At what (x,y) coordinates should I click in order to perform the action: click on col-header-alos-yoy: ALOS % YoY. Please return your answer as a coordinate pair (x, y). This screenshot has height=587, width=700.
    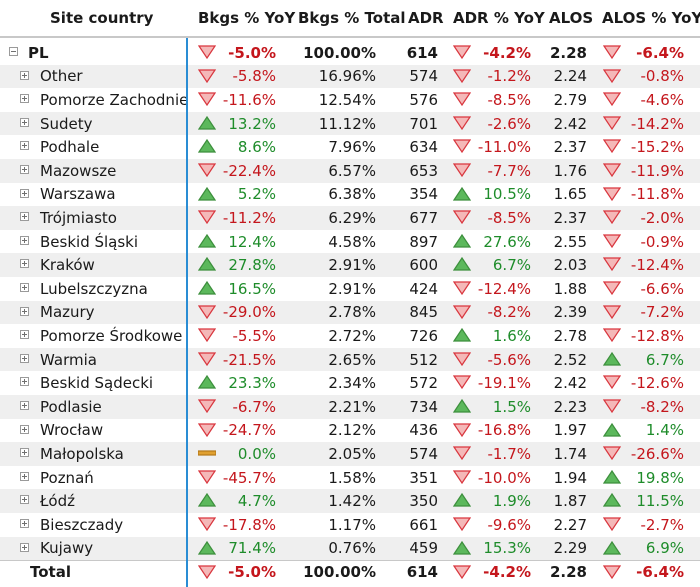
    Looking at the image, I should click on (651, 18).